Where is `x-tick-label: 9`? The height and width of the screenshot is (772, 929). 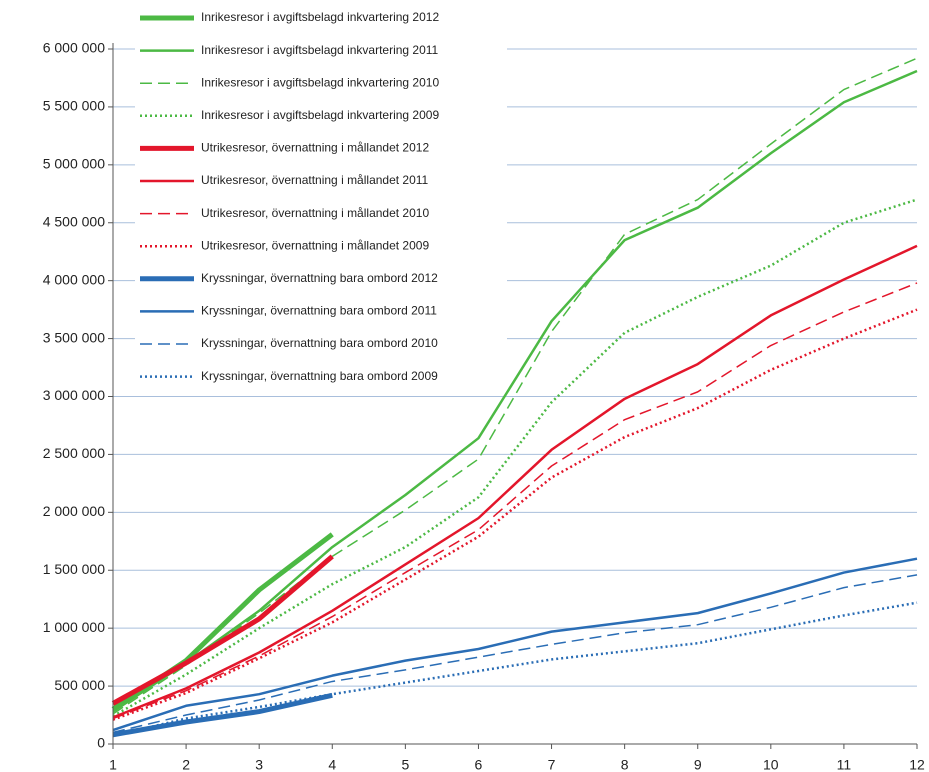
x-tick-label: 9 is located at coordinates (698, 764).